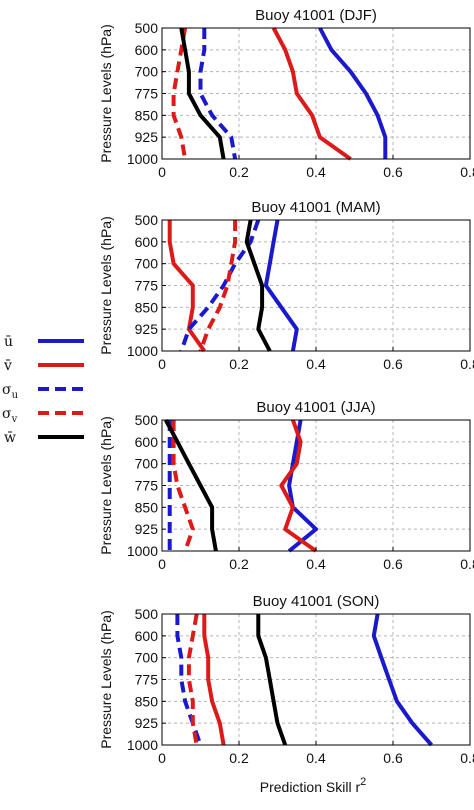 The image size is (474, 810). I want to click on chart-title: Buoy 41001 (DJF), so click(316, 15).